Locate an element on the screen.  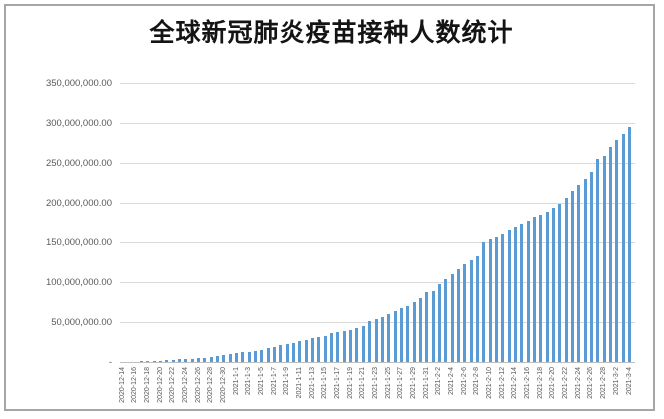
x-axis-tick-label: 2021-1-27 is located at coordinates (401, 383).